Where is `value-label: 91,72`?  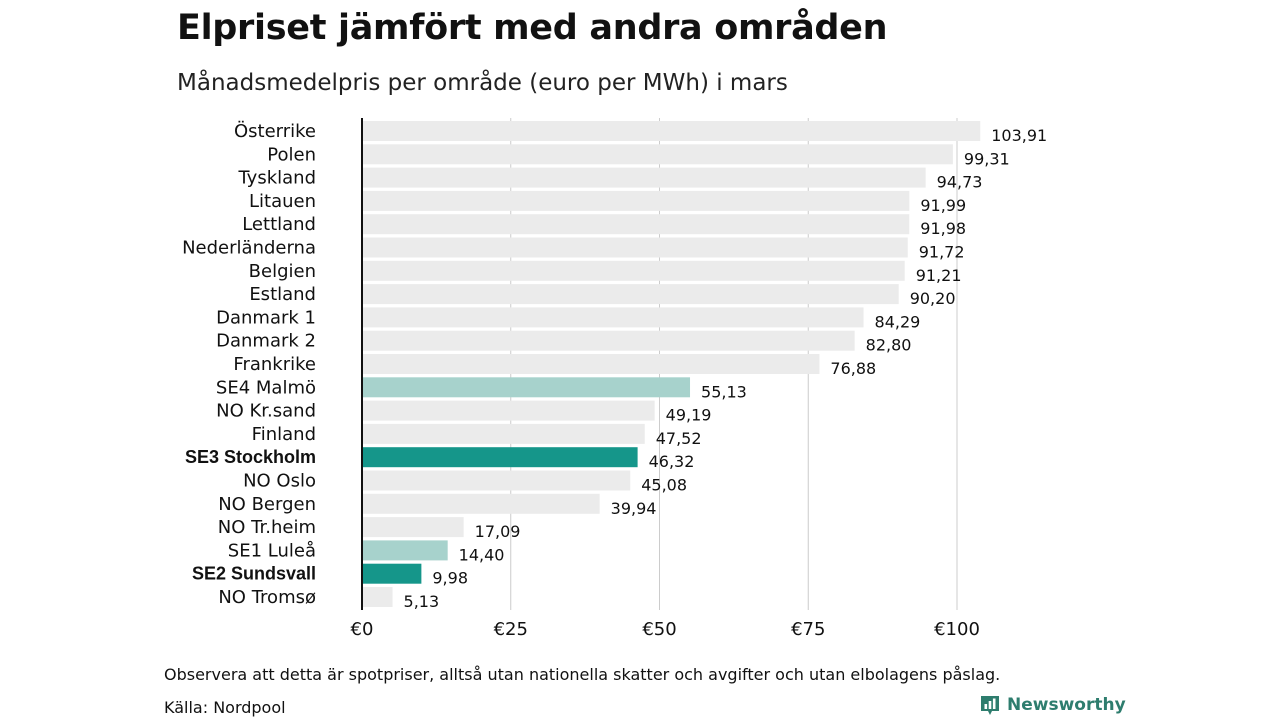 value-label: 91,72 is located at coordinates (942, 252).